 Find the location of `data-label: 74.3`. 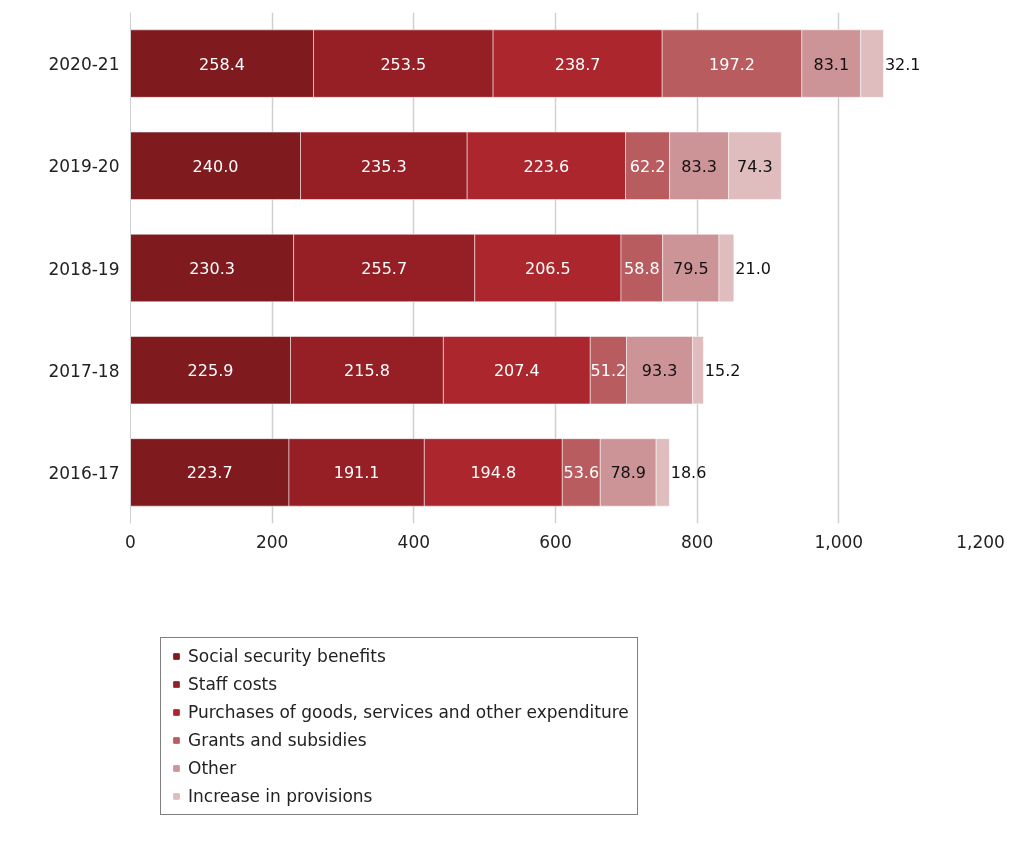

data-label: 74.3 is located at coordinates (755, 166).